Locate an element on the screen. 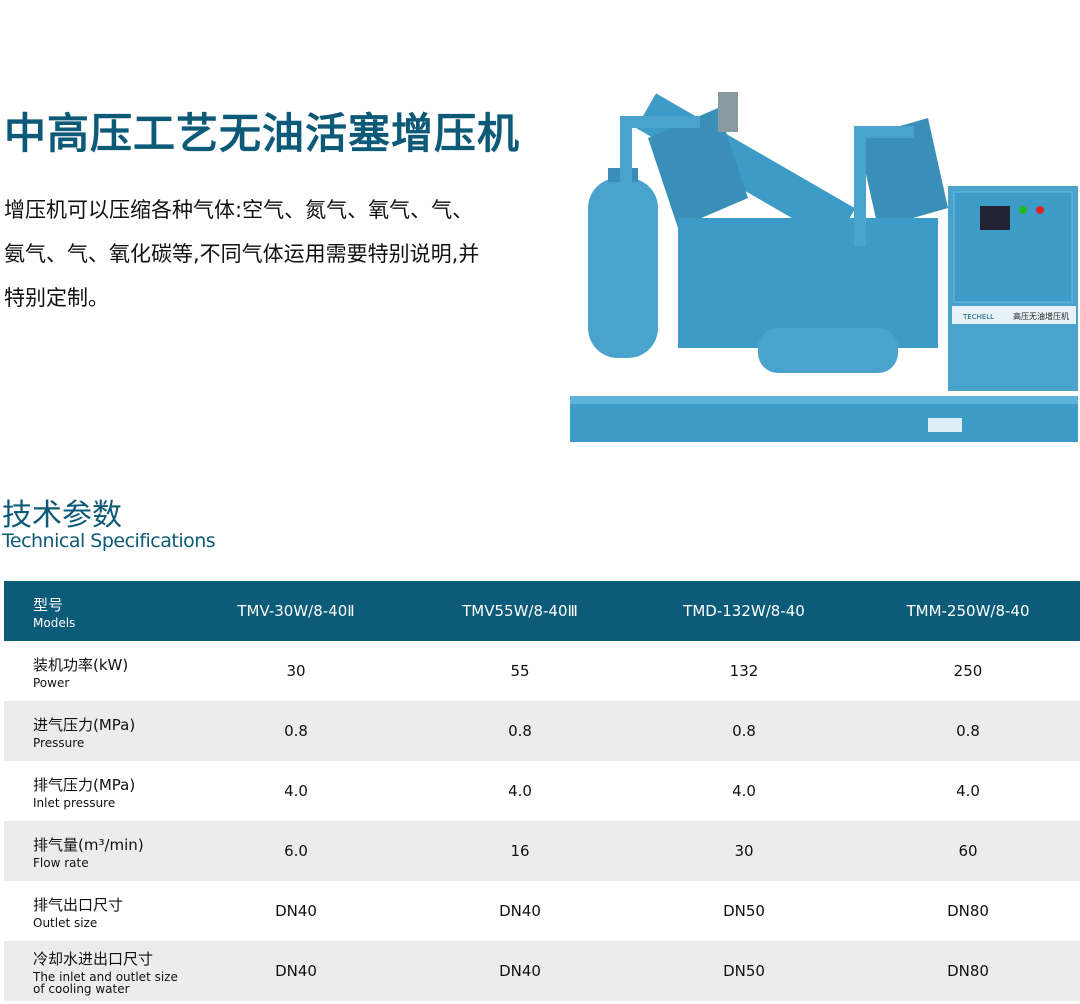 This screenshot has height=1004, width=1080. row-label-cn: 装机功率(kW) is located at coordinates (81, 664).